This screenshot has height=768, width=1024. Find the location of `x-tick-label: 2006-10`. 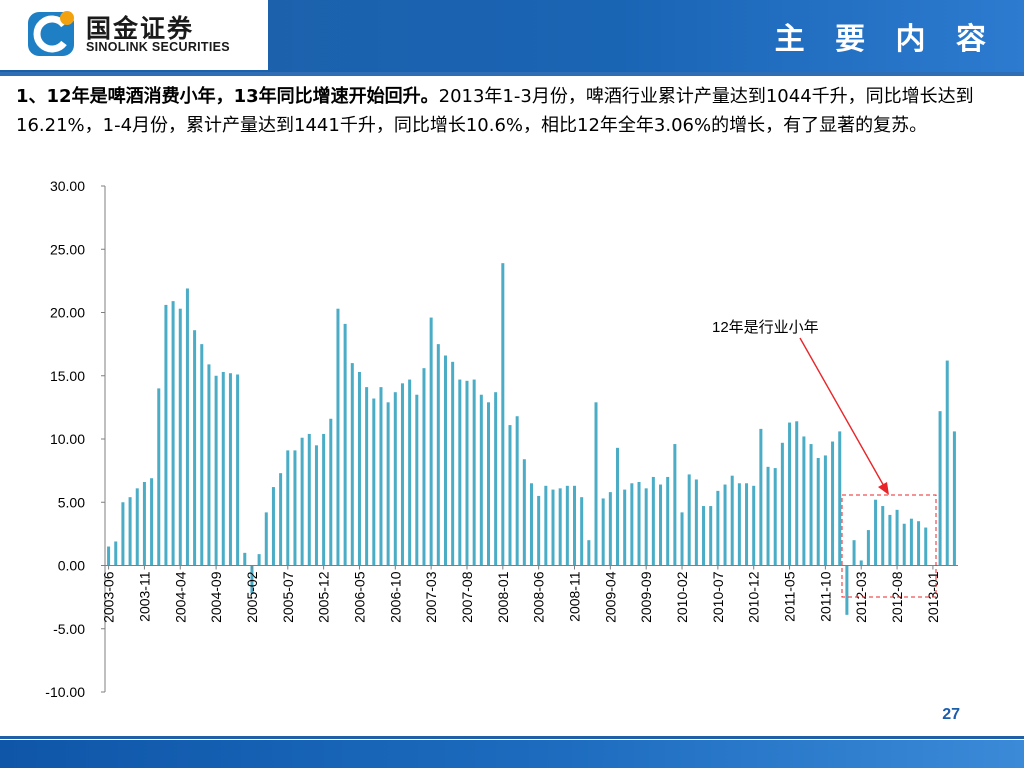

x-tick-label: 2006-10 is located at coordinates (395, 597).